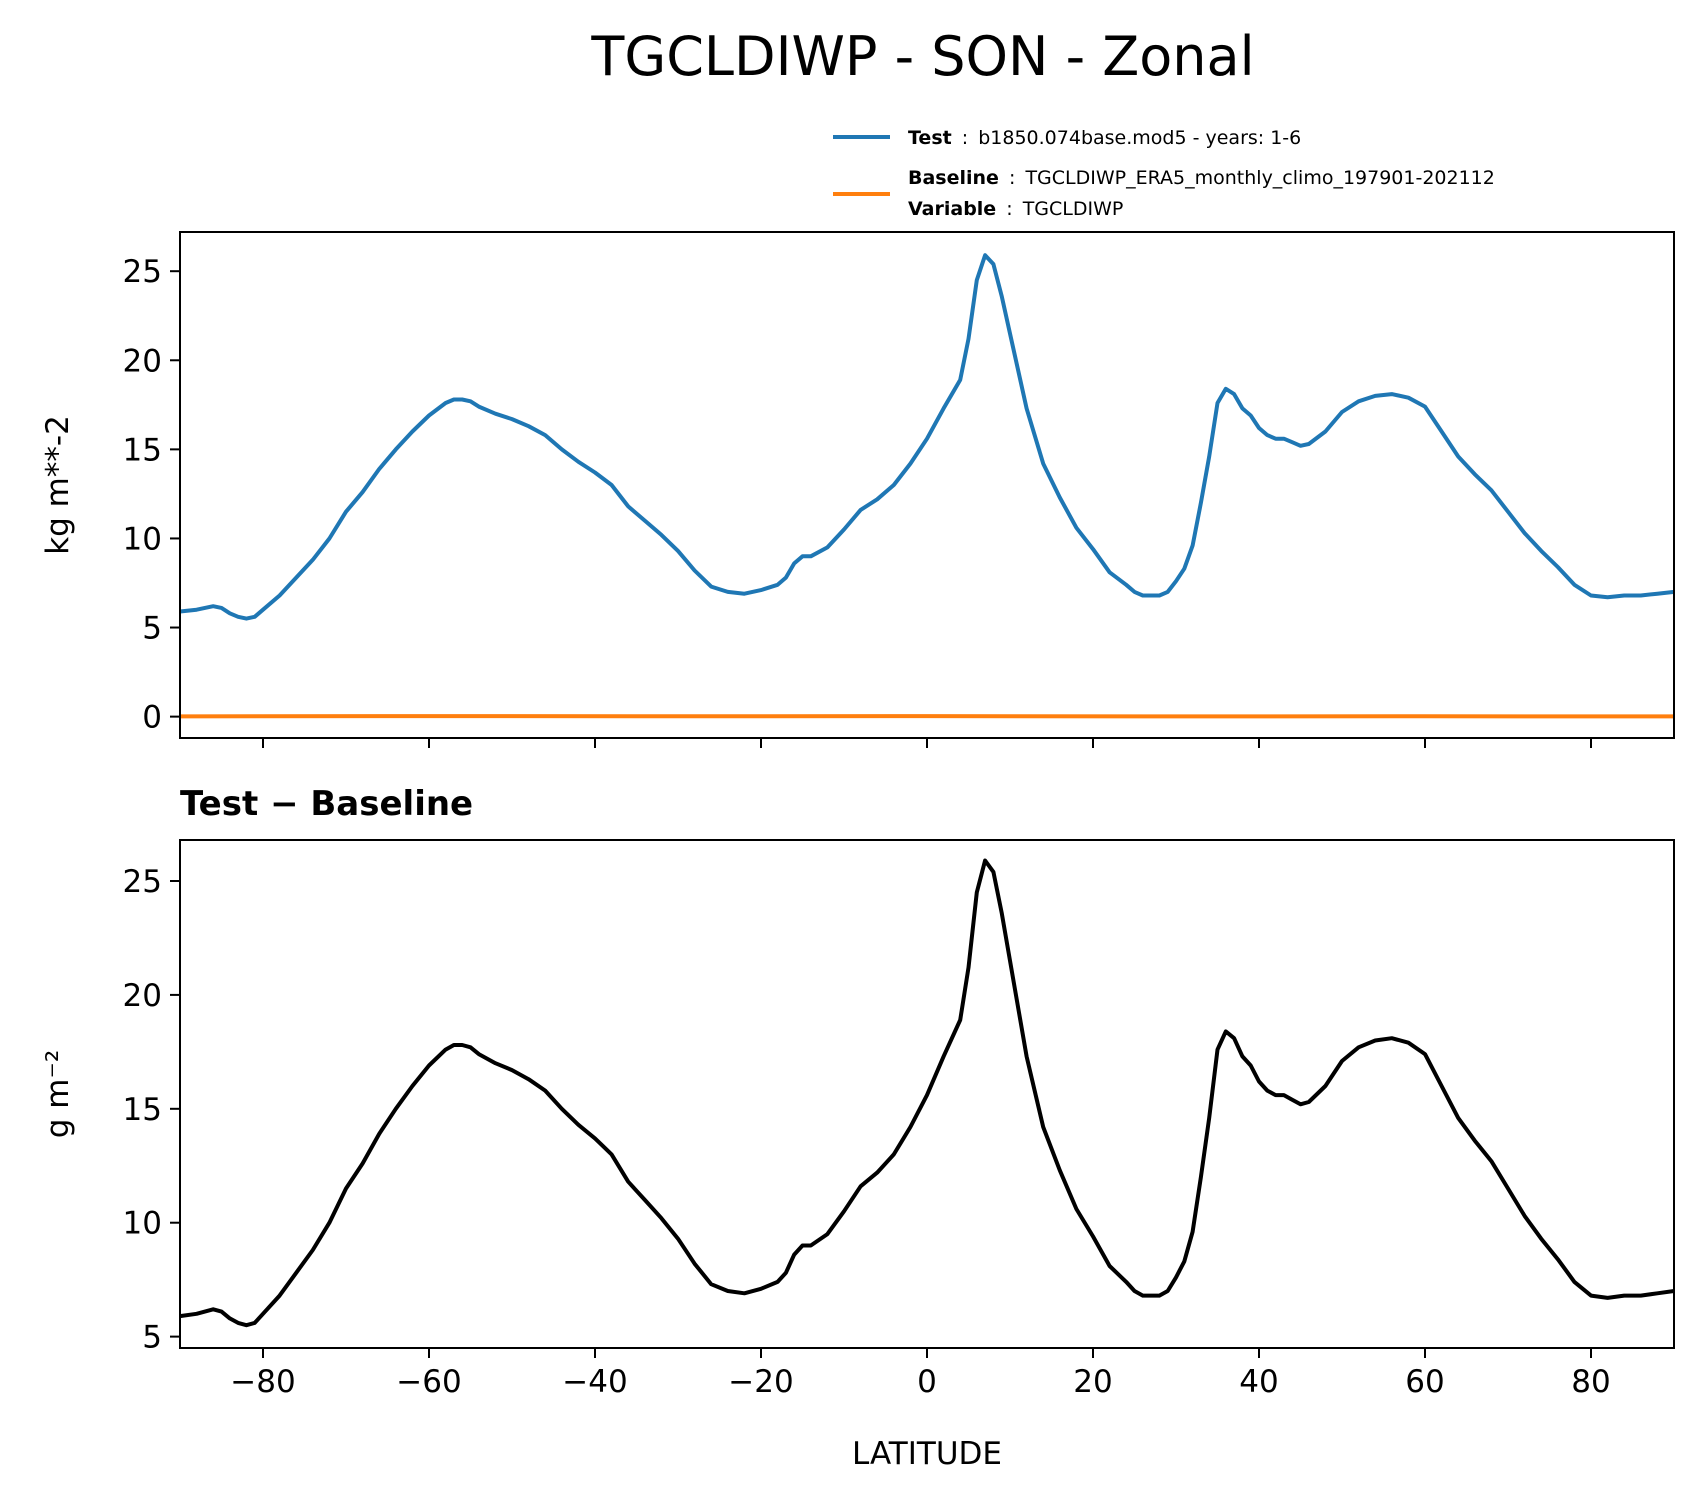 The width and height of the screenshot is (1696, 1496). What do you see at coordinates (142, 450) in the screenshot?
I see `top-y-tick-label: 15` at bounding box center [142, 450].